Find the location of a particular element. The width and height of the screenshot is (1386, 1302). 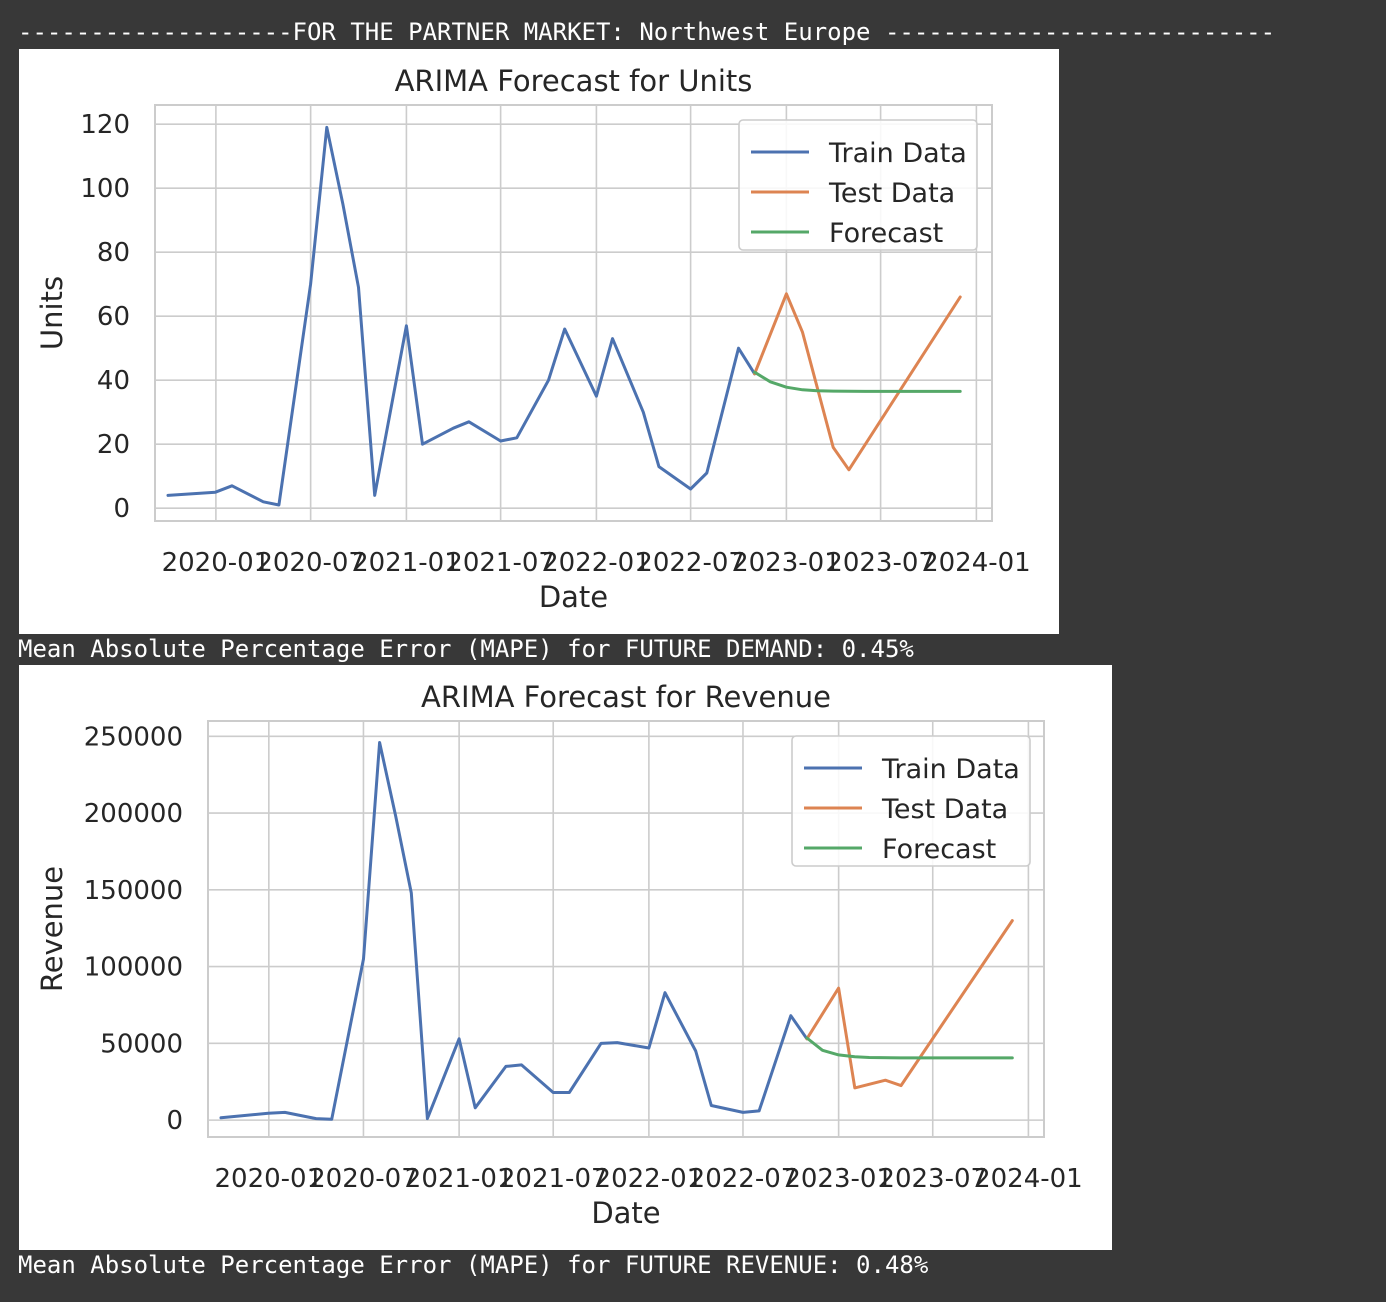

chart1-y-tick-label: 100 is located at coordinates (105, 189).